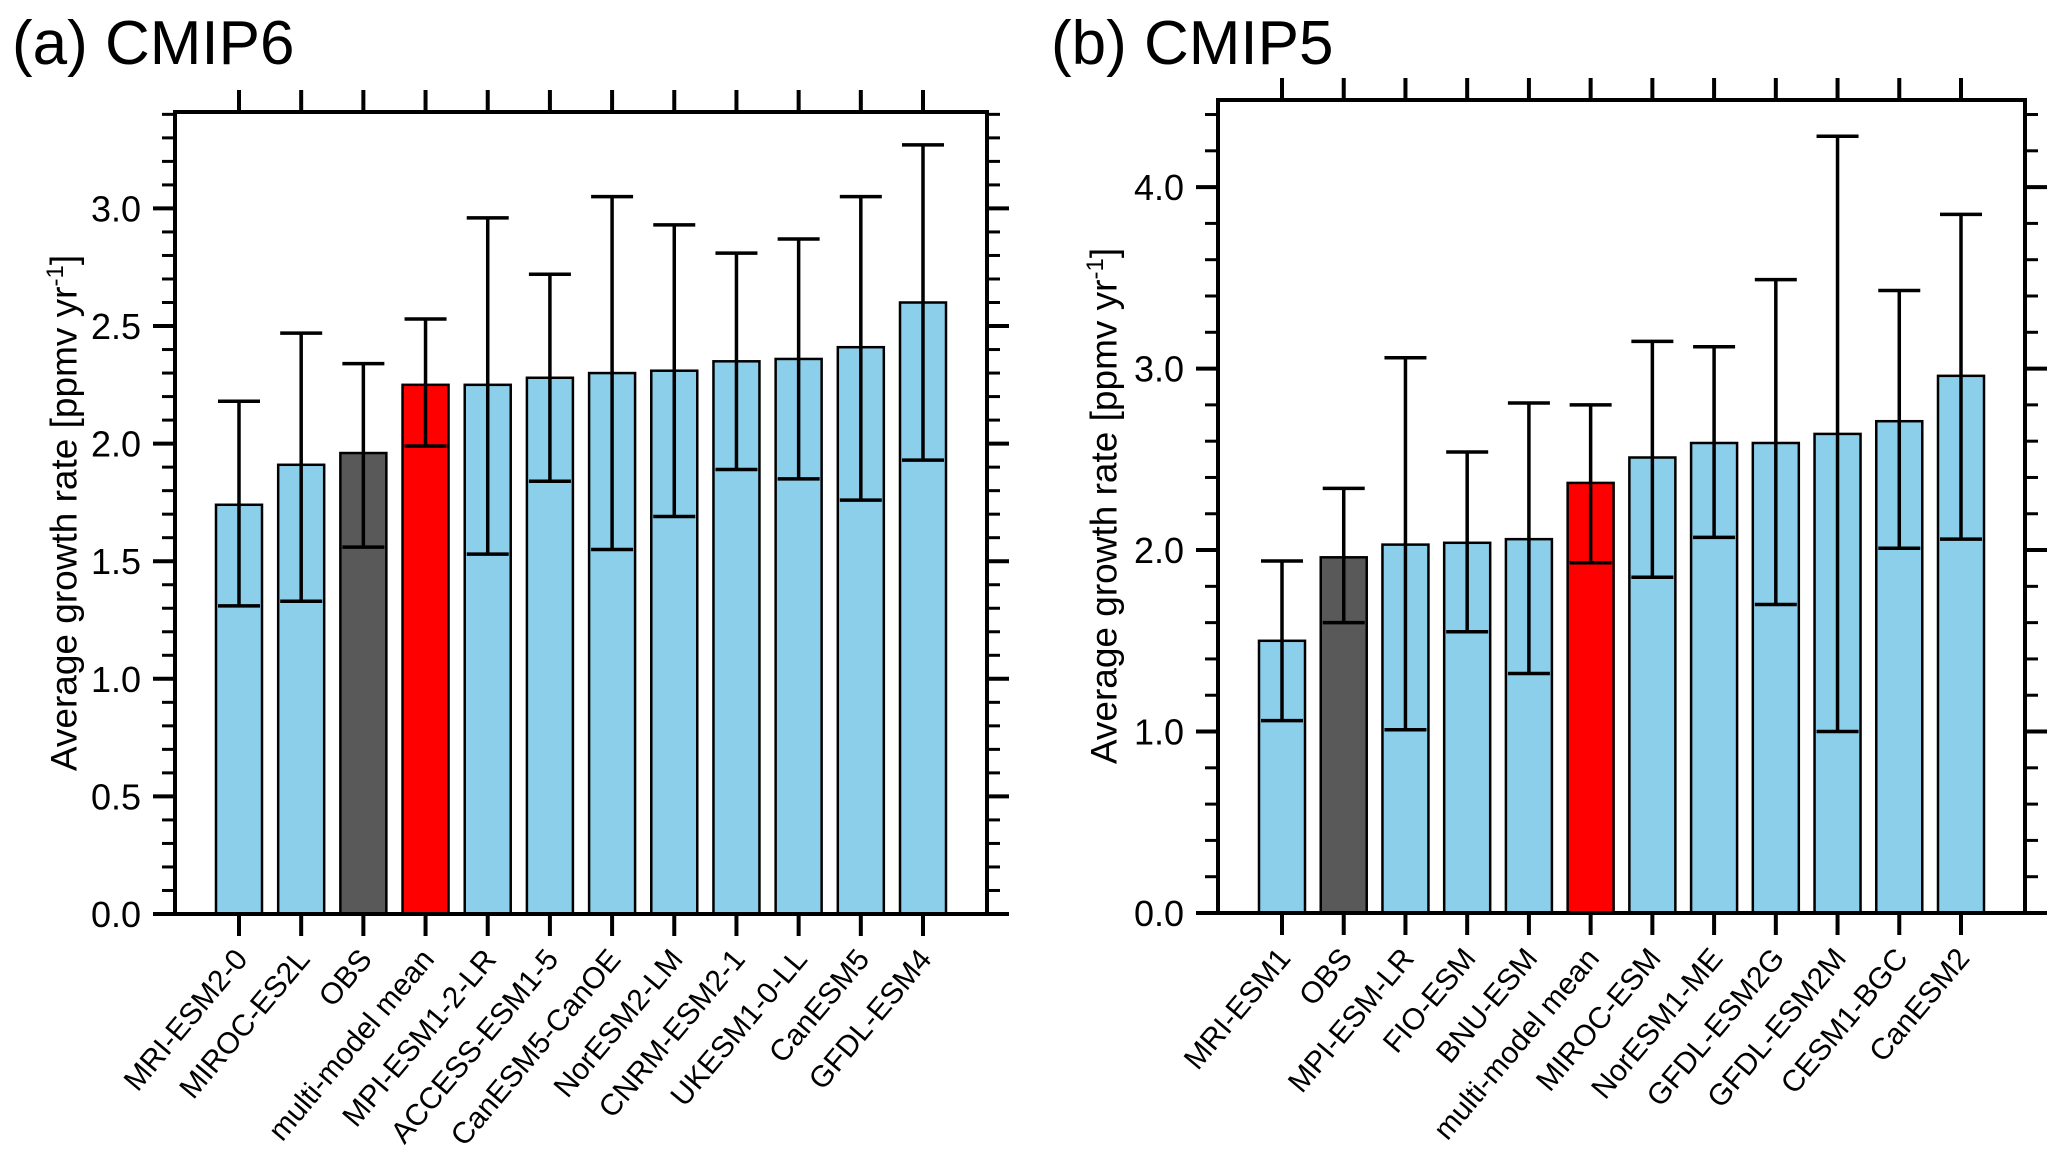 This screenshot has width=2067, height=1155. I want to click on bar-multi-model mean, so click(425, 649).